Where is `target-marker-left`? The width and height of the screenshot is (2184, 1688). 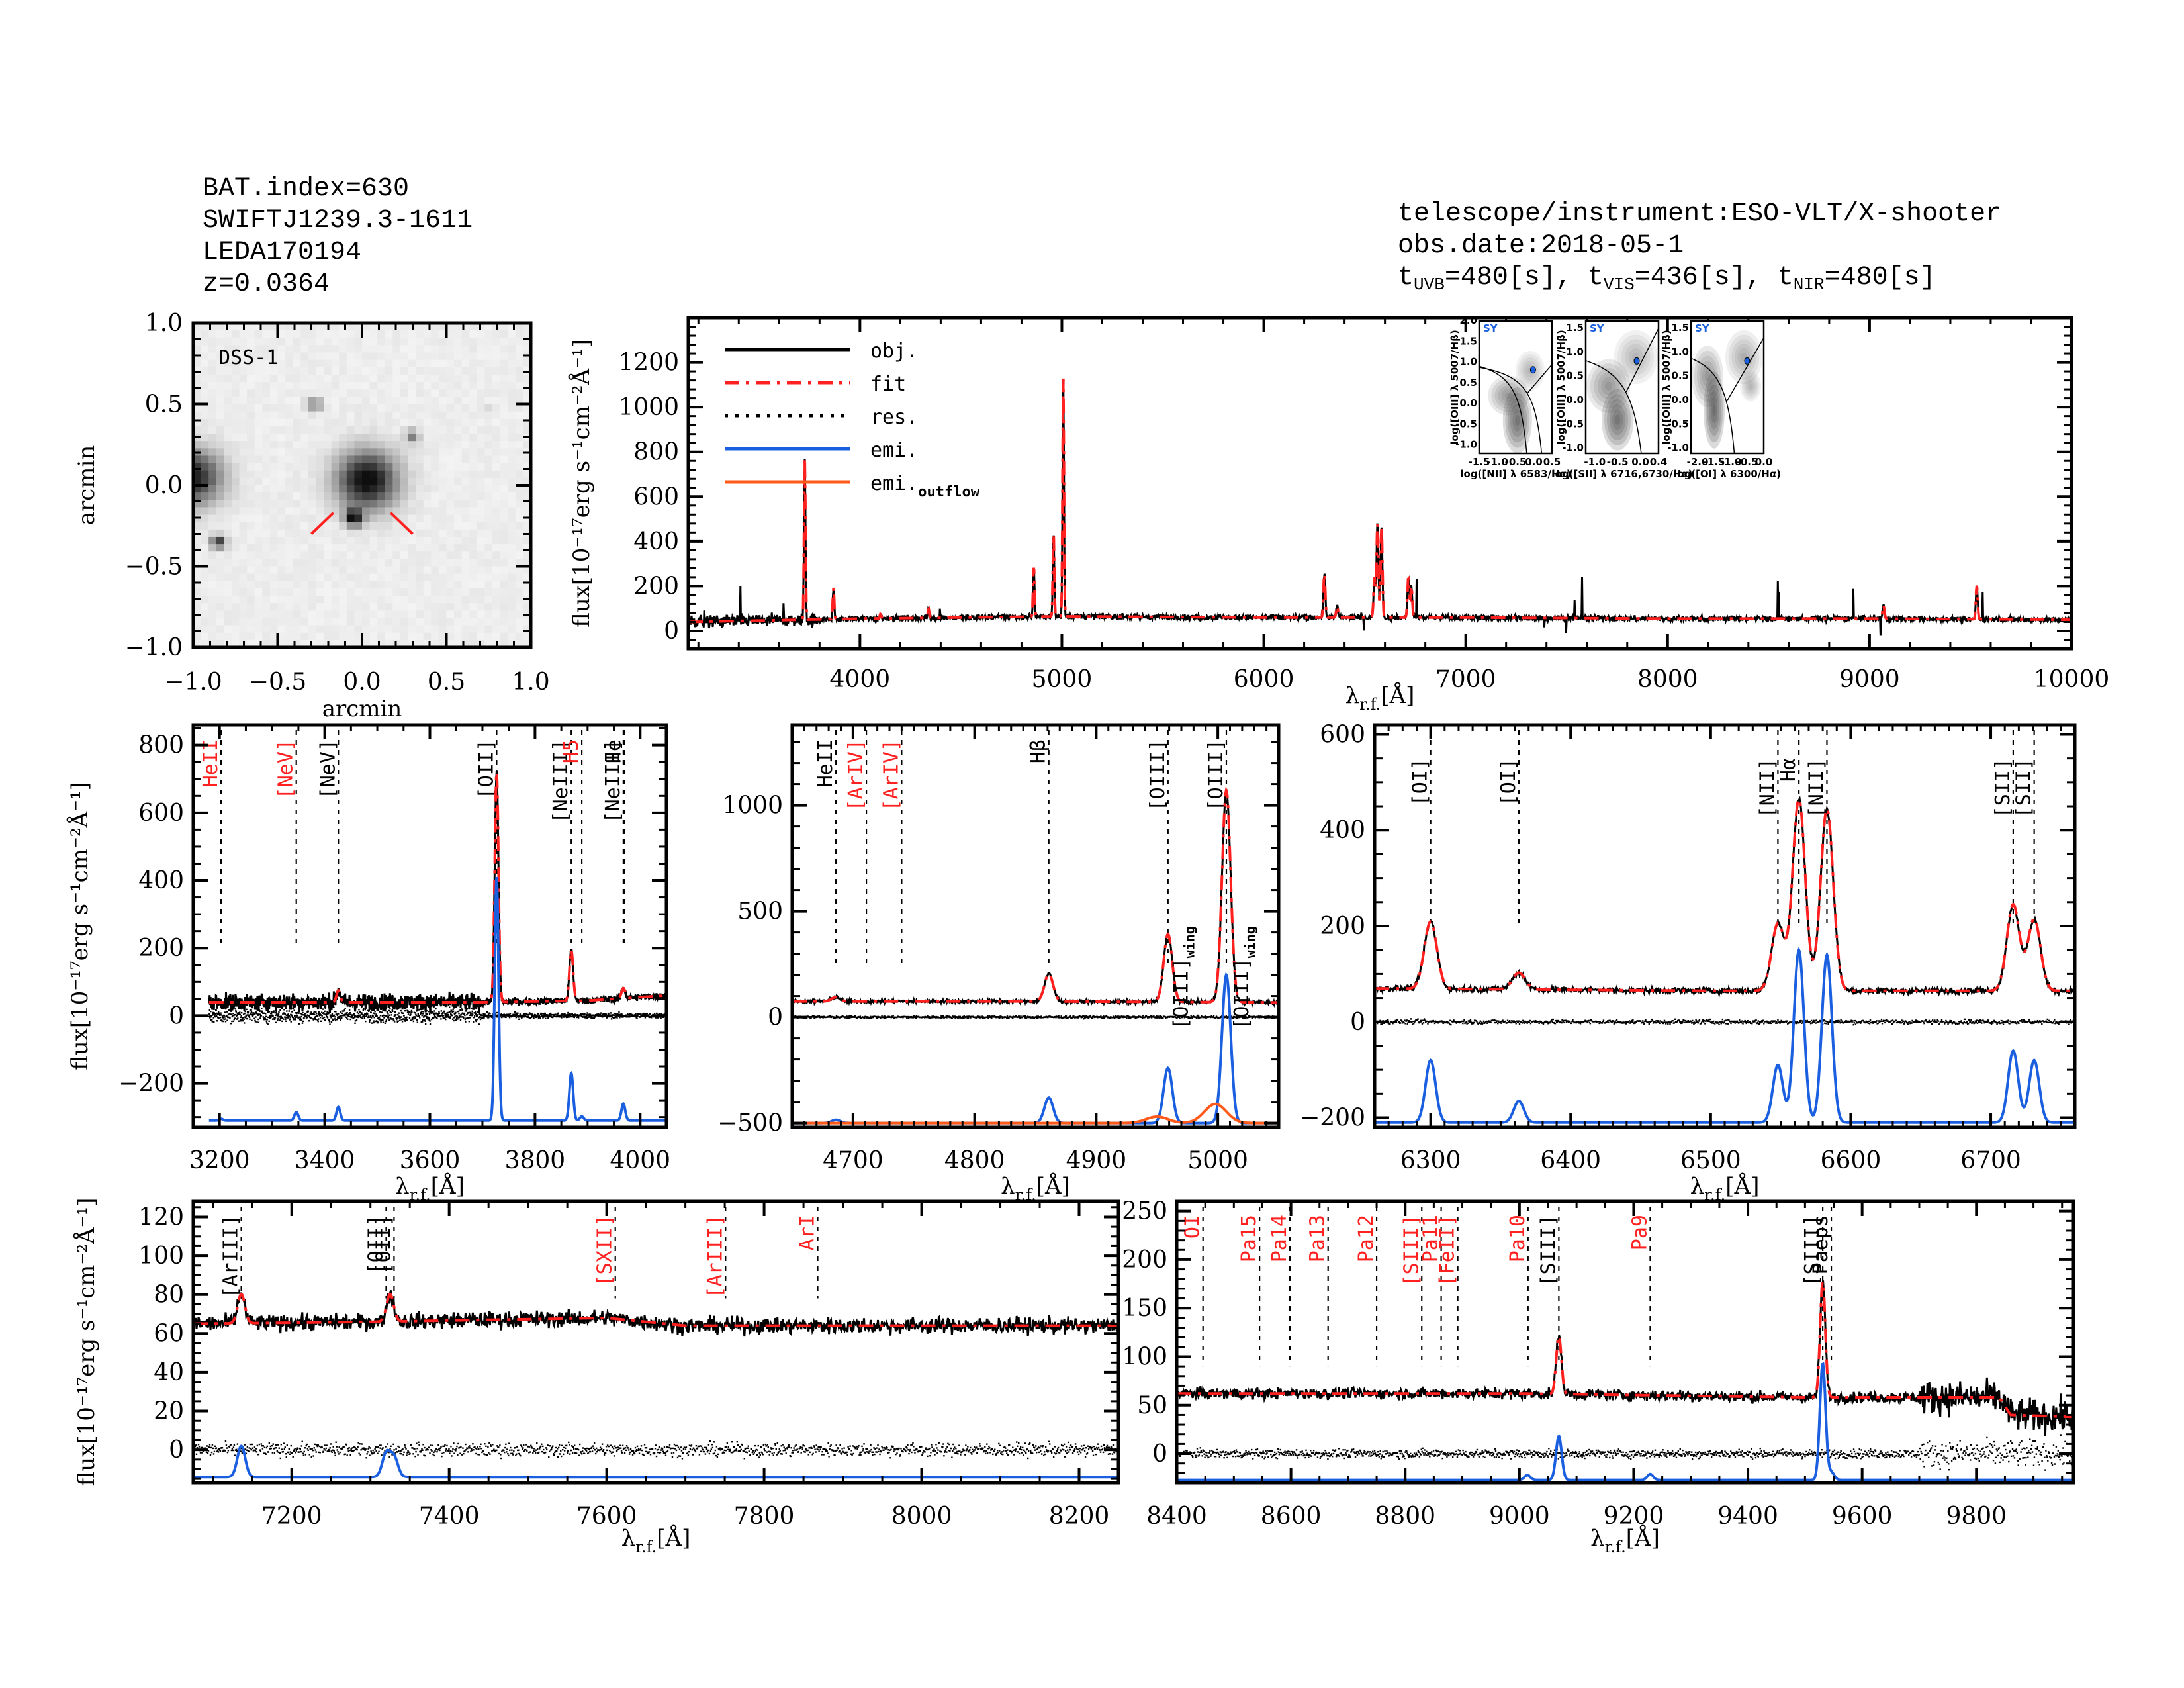
target-marker-left is located at coordinates (322, 523).